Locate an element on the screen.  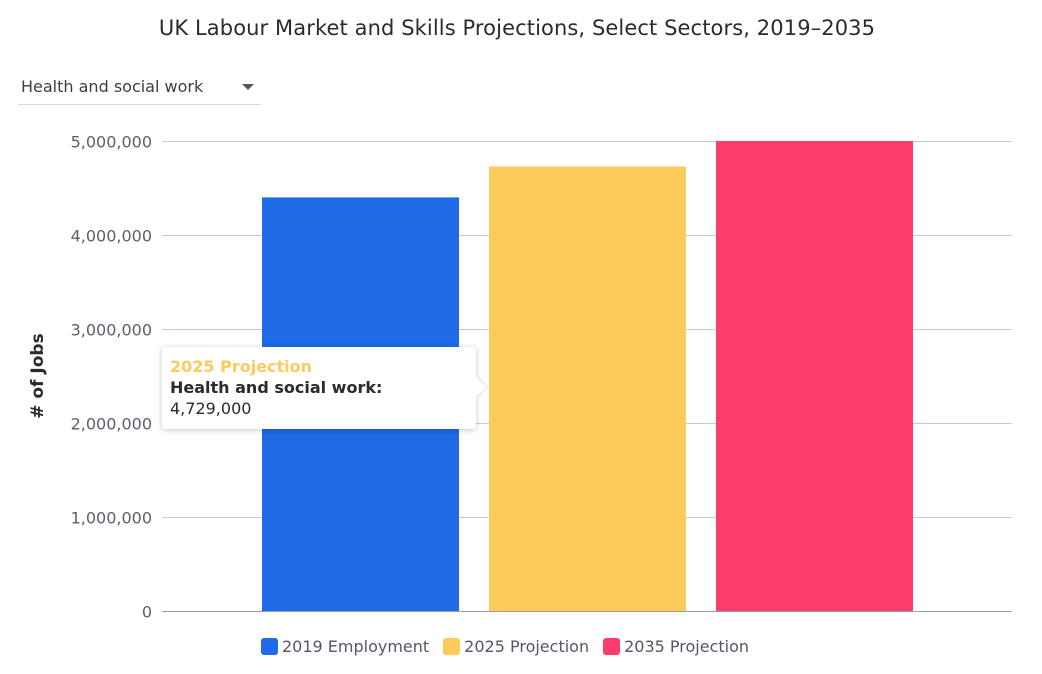
chevron-down-icon is located at coordinates (248, 87).